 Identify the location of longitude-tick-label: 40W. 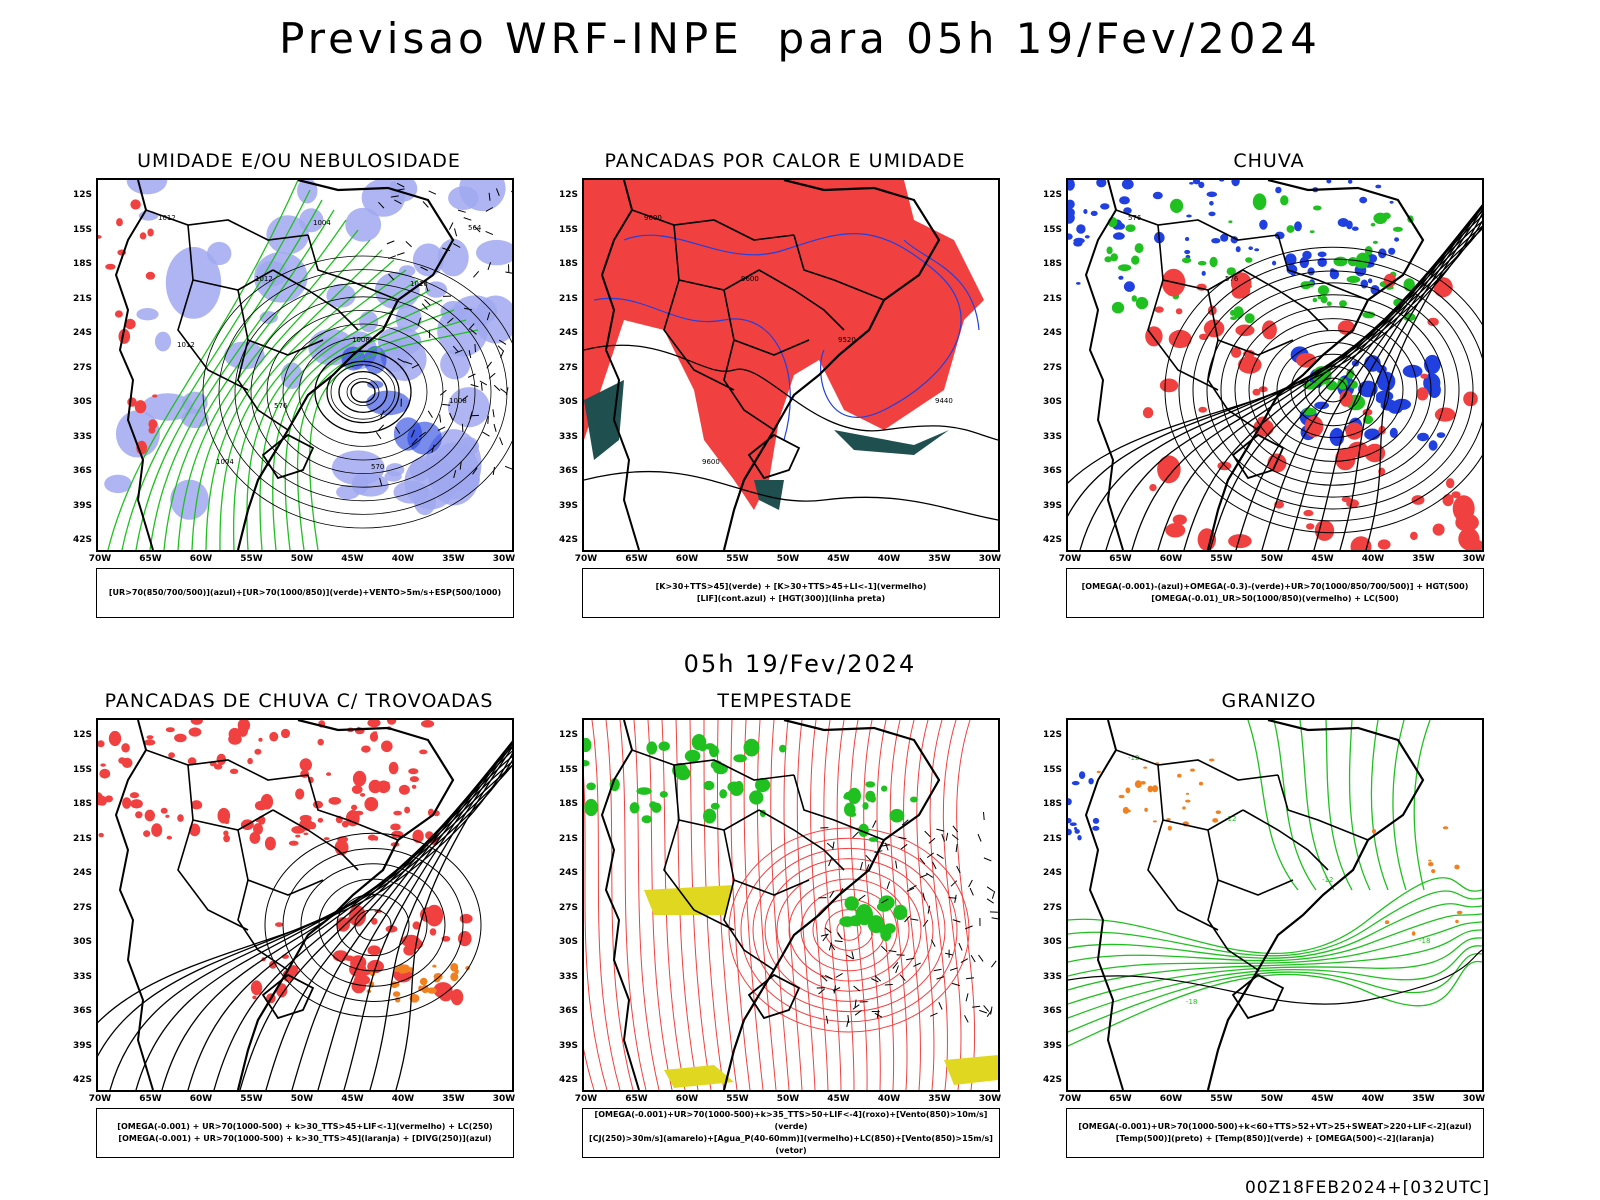
(1373, 1099).